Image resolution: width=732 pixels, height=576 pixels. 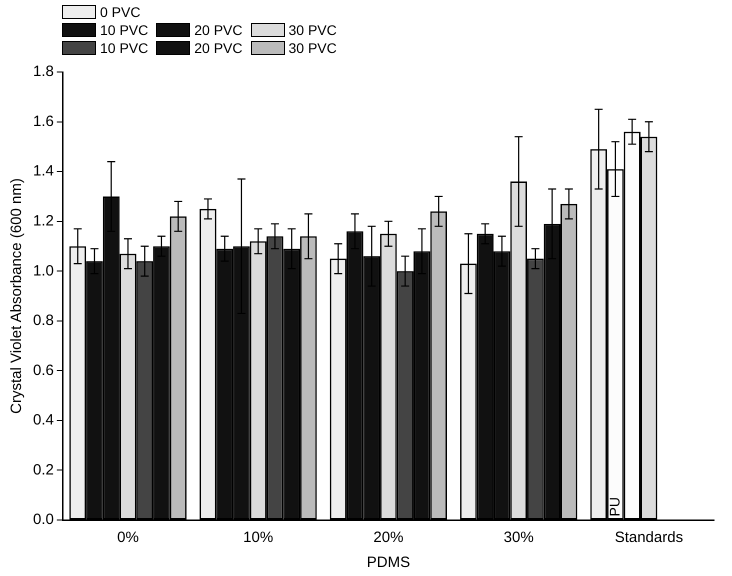 I want to click on legend-label: 0 PVC, so click(x=120, y=12).